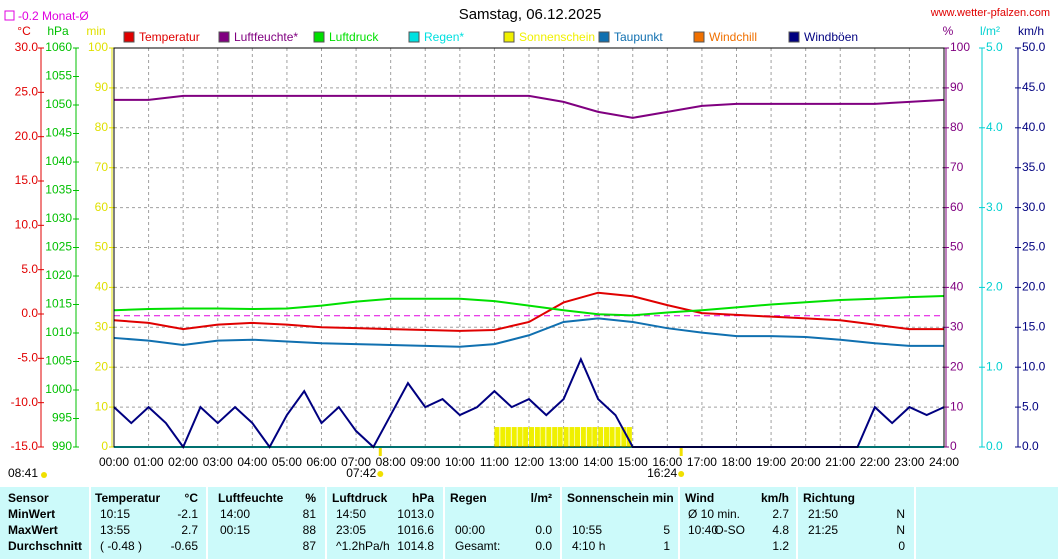 The height and width of the screenshot is (559, 1058). I want to click on x-tick-label: 09:00, so click(425, 462).